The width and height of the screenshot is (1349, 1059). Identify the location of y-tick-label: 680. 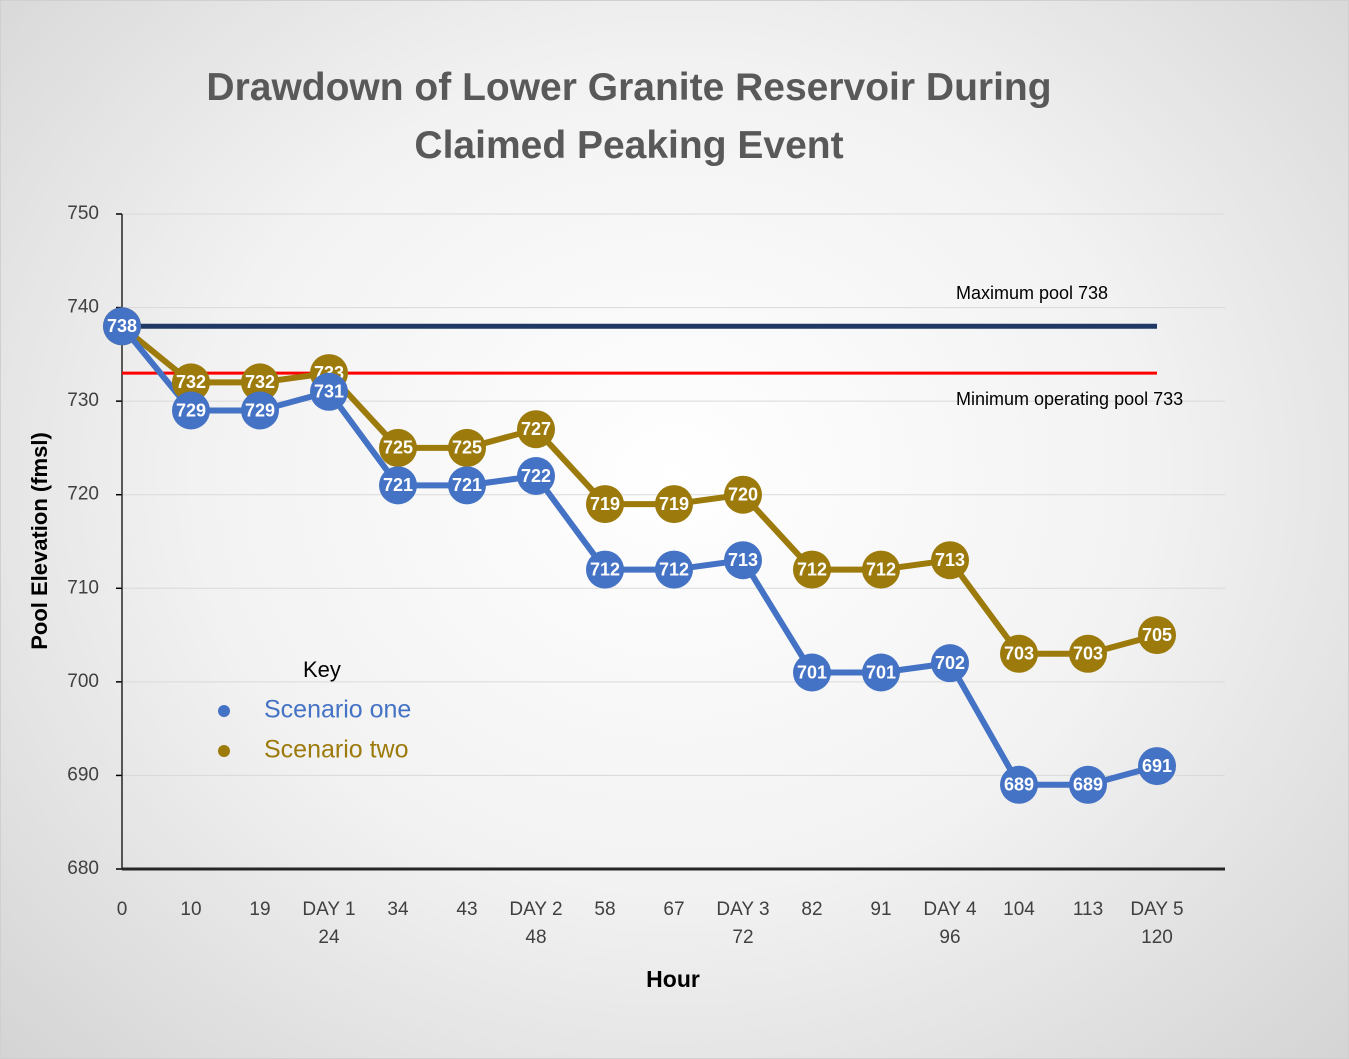
(83, 868).